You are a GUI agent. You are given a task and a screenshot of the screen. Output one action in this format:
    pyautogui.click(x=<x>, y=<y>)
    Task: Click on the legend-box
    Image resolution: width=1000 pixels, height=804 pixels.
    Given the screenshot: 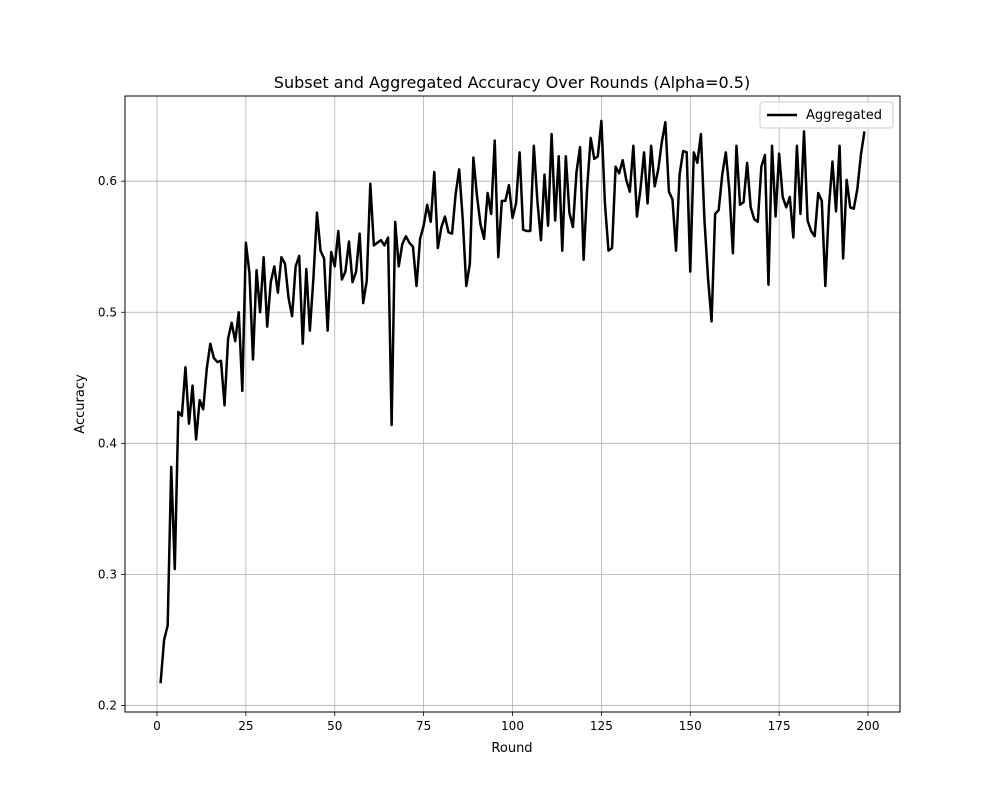 What is the action you would take?
    pyautogui.click(x=826, y=115)
    